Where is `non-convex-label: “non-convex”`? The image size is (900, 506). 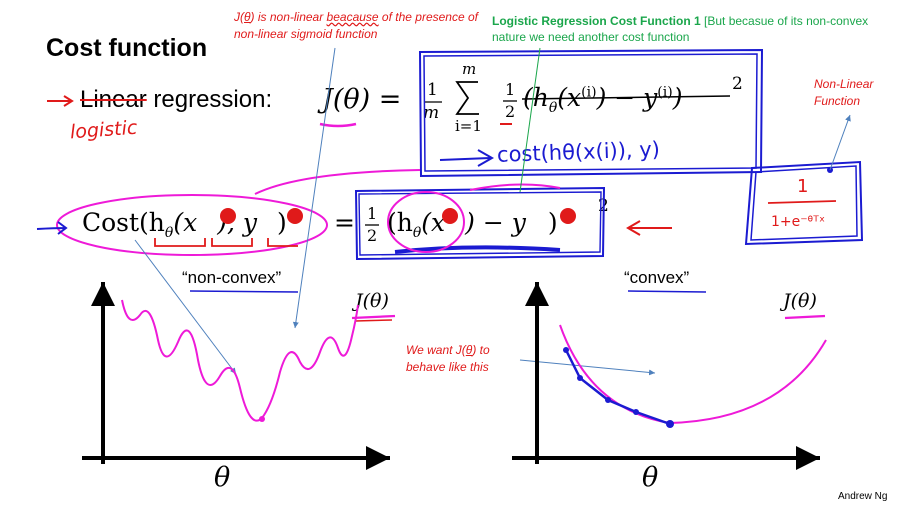 non-convex-label: “non-convex” is located at coordinates (232, 277).